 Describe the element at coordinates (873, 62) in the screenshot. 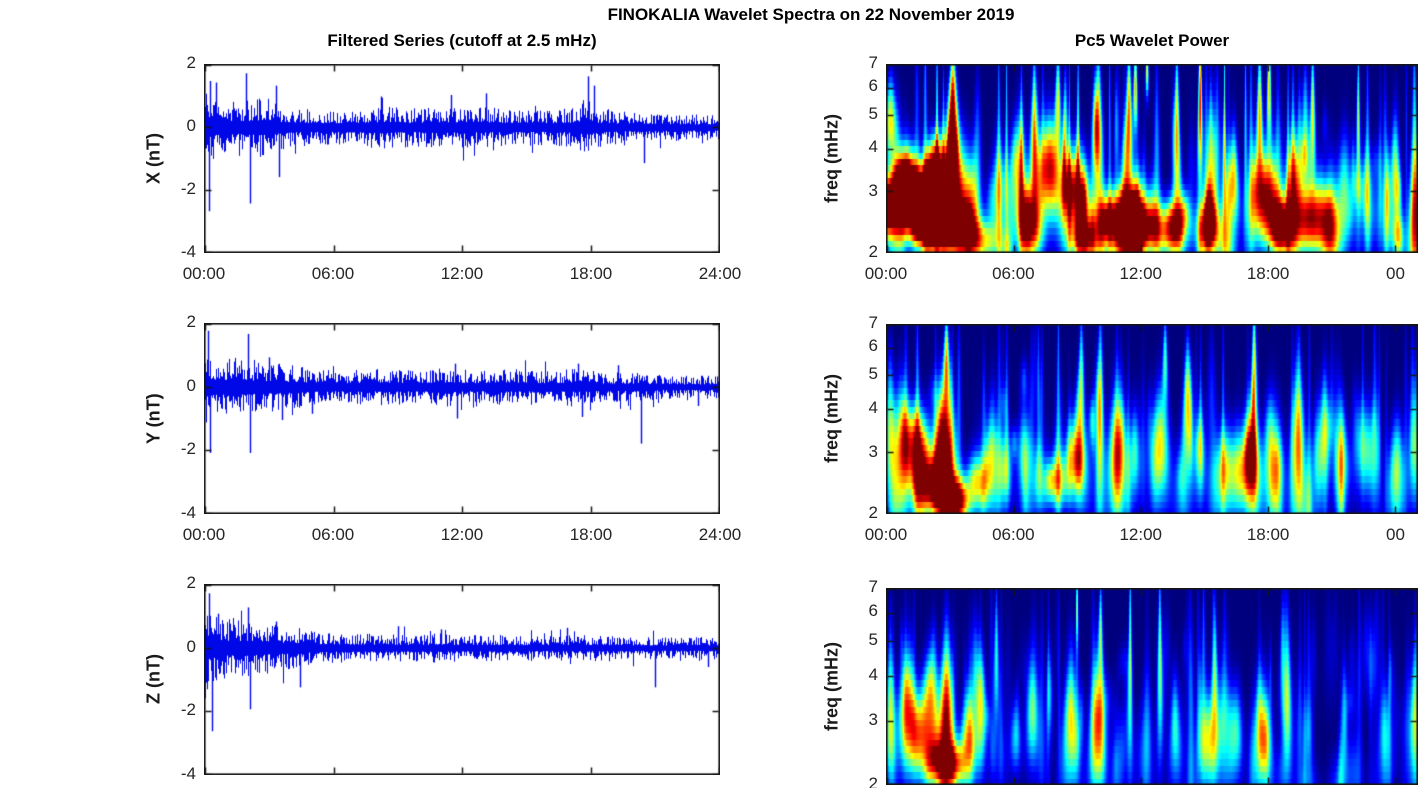

I see `x-wavelet-ytick-label: 7` at that location.